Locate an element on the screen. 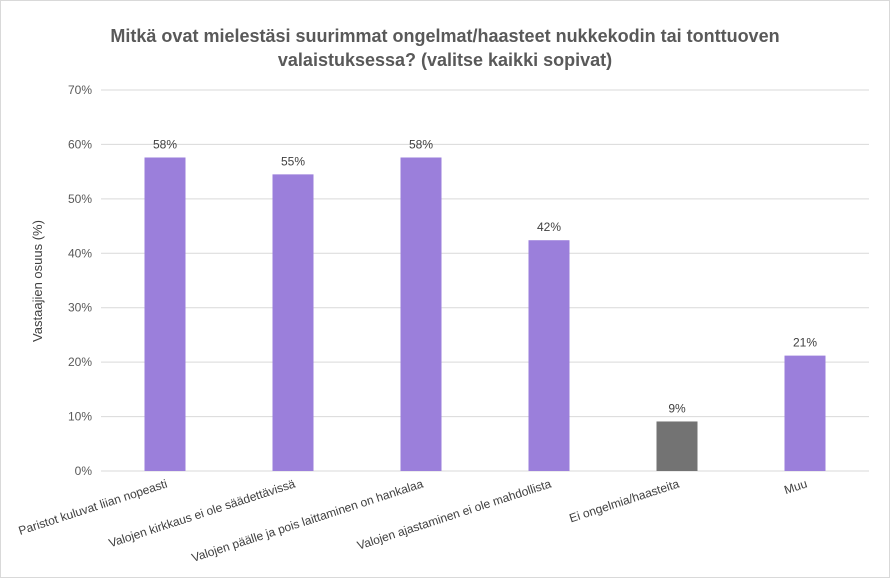 This screenshot has height=578, width=890. x-category-label: Ei ongelmia/haasteita is located at coordinates (624, 500).